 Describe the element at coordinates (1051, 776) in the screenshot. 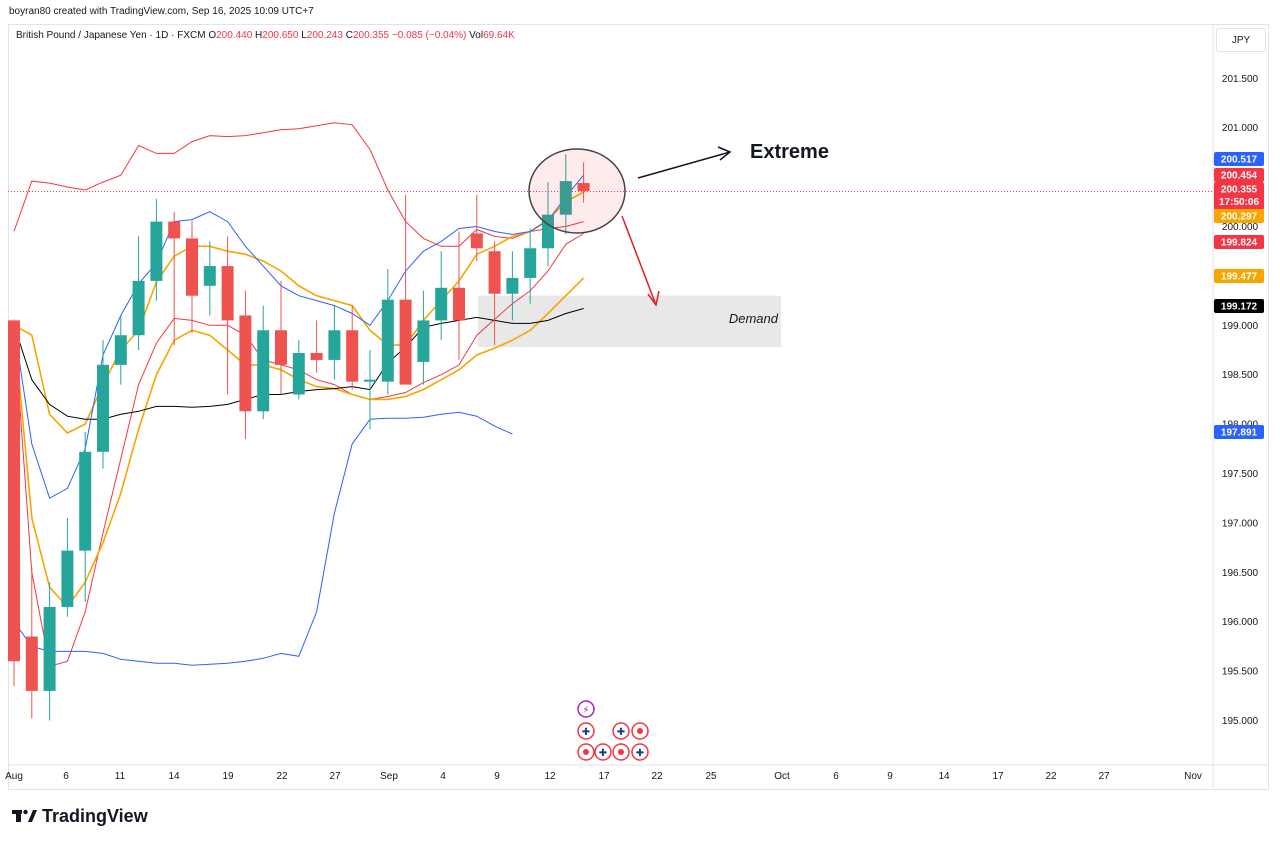

I see `time-tick-label: 22` at that location.